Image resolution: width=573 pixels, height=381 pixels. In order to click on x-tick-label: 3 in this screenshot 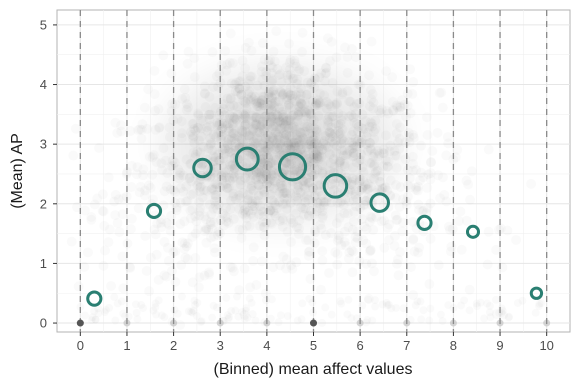, I will do `click(220, 345)`.